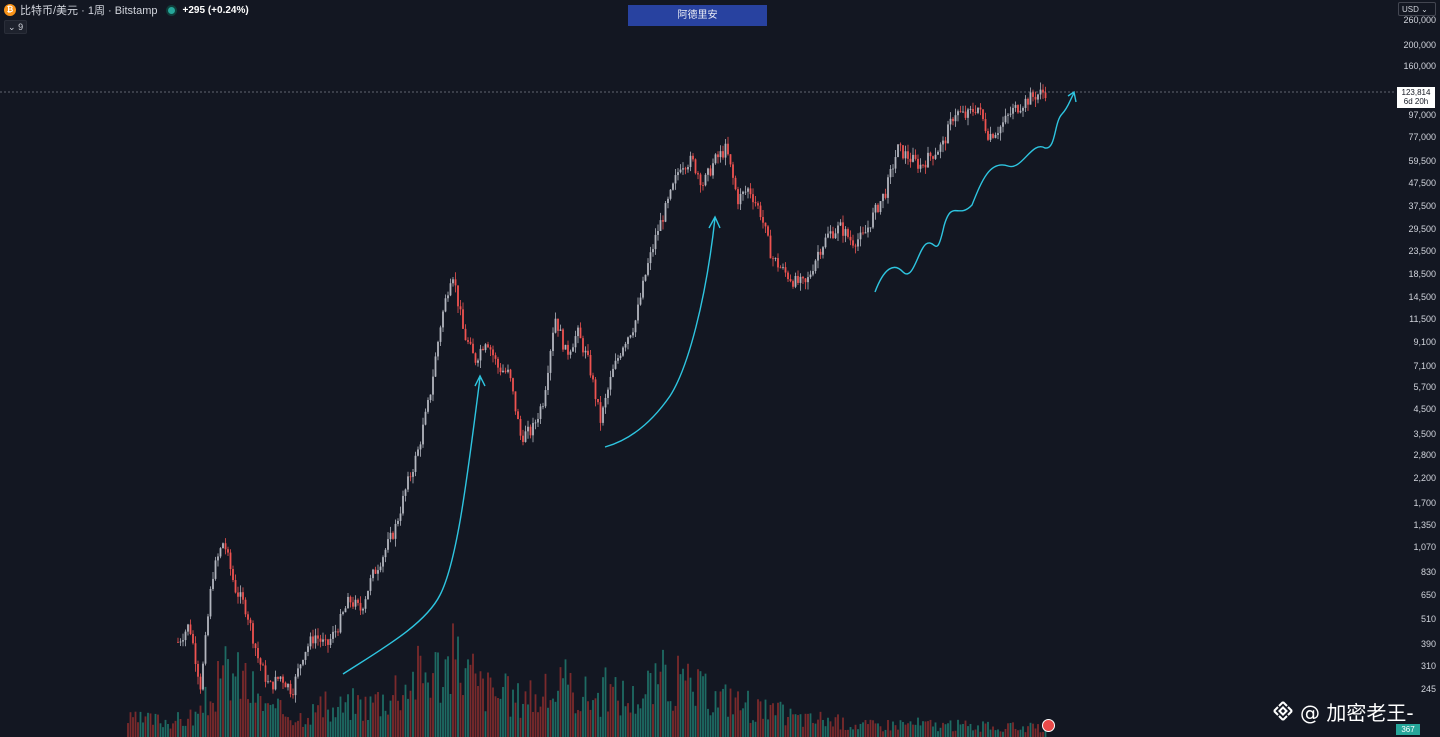  What do you see at coordinates (89, 11) in the screenshot?
I see `symbol-title: 比特币/美元 · 1周 · Bitstamp` at bounding box center [89, 11].